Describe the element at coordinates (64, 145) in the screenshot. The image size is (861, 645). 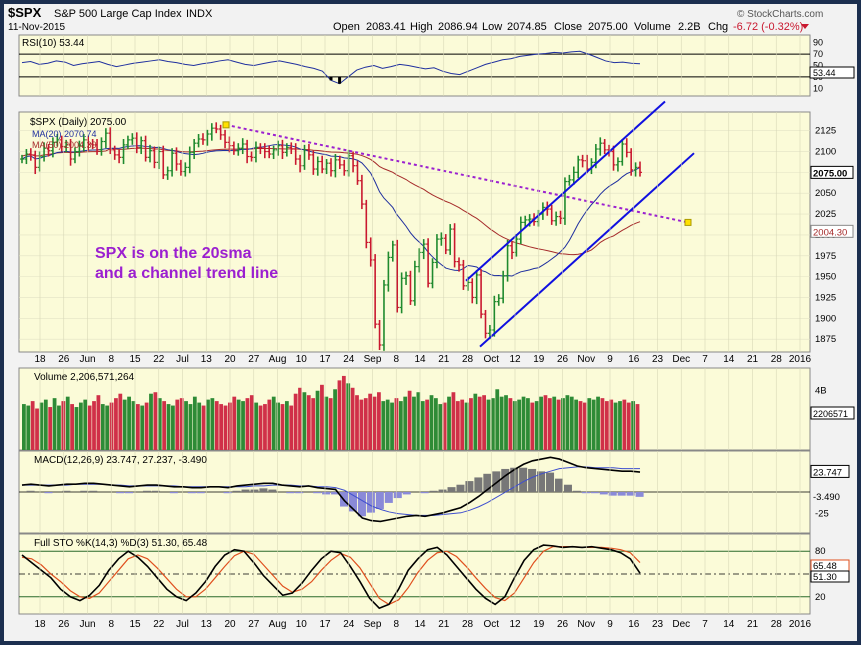
I see `ma50-legend: MA(50) 2004.30` at that location.